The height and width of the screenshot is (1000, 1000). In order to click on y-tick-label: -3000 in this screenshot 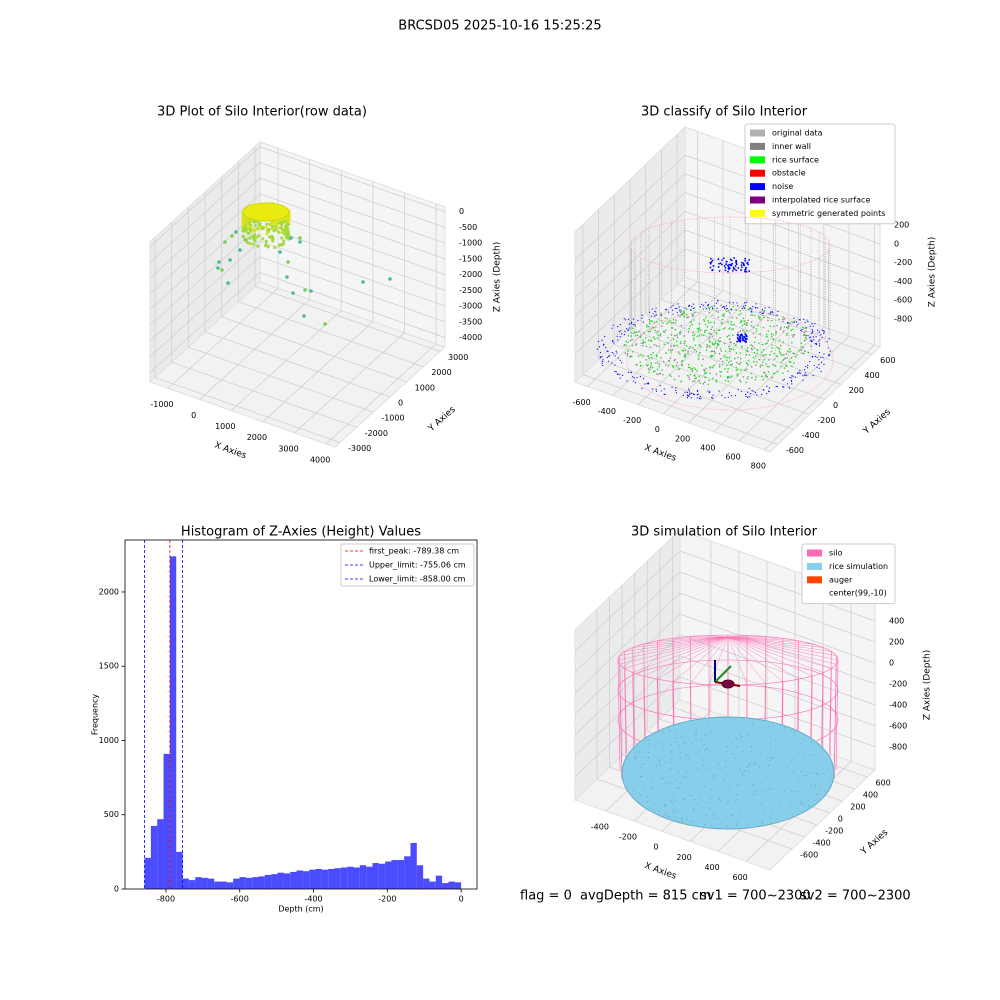, I will do `click(359, 448)`.